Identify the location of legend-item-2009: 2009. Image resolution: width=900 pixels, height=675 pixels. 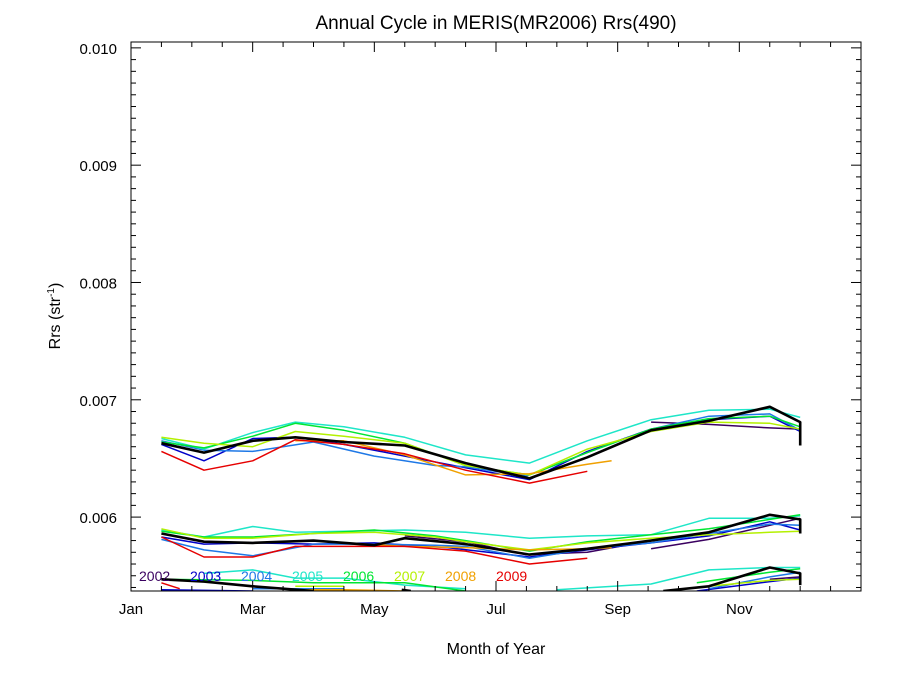
(511, 576).